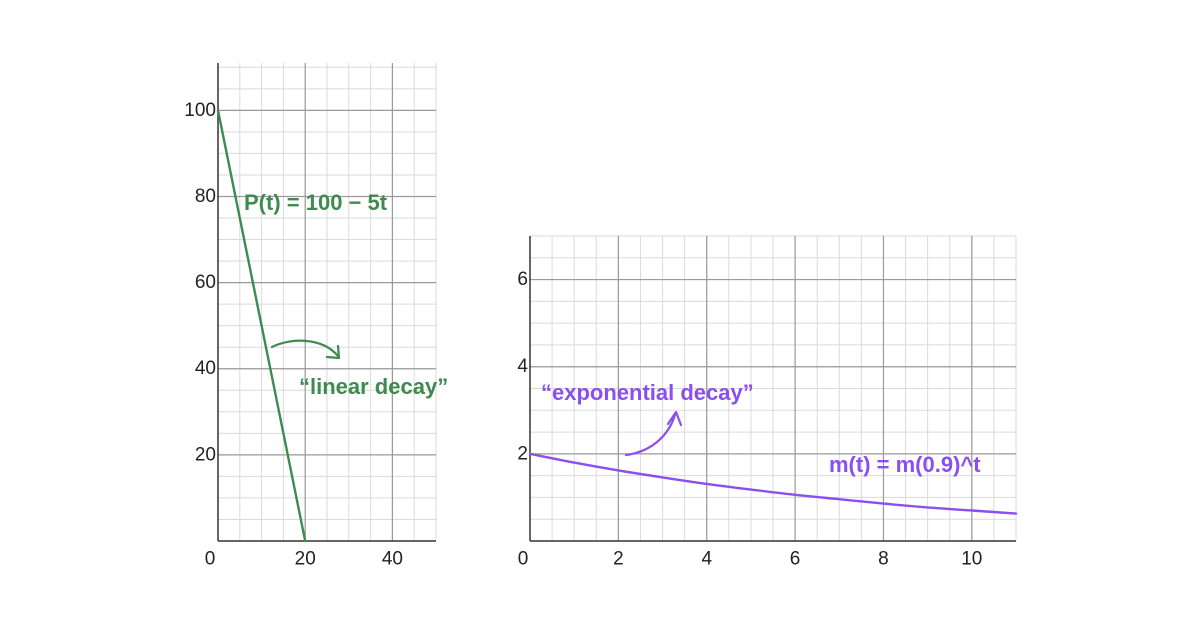 The image size is (1200, 628). What do you see at coordinates (647, 392) in the screenshot?
I see `exponential-decay-caption: “exponential decay”` at bounding box center [647, 392].